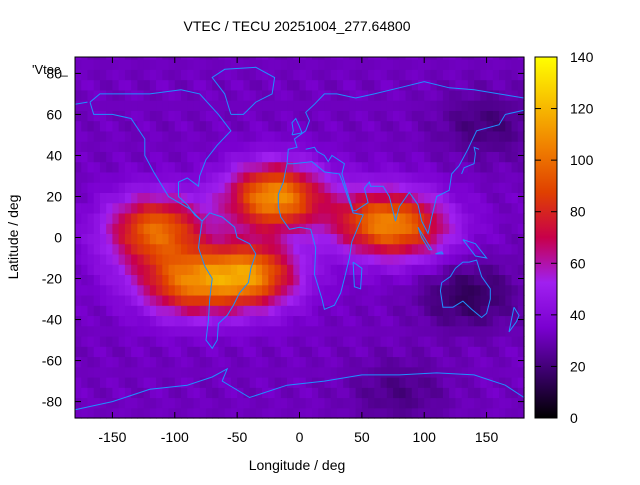 Image resolution: width=640 pixels, height=485 pixels. Describe the element at coordinates (52, 320) in the screenshot. I see `y-tick-label: -40` at that location.